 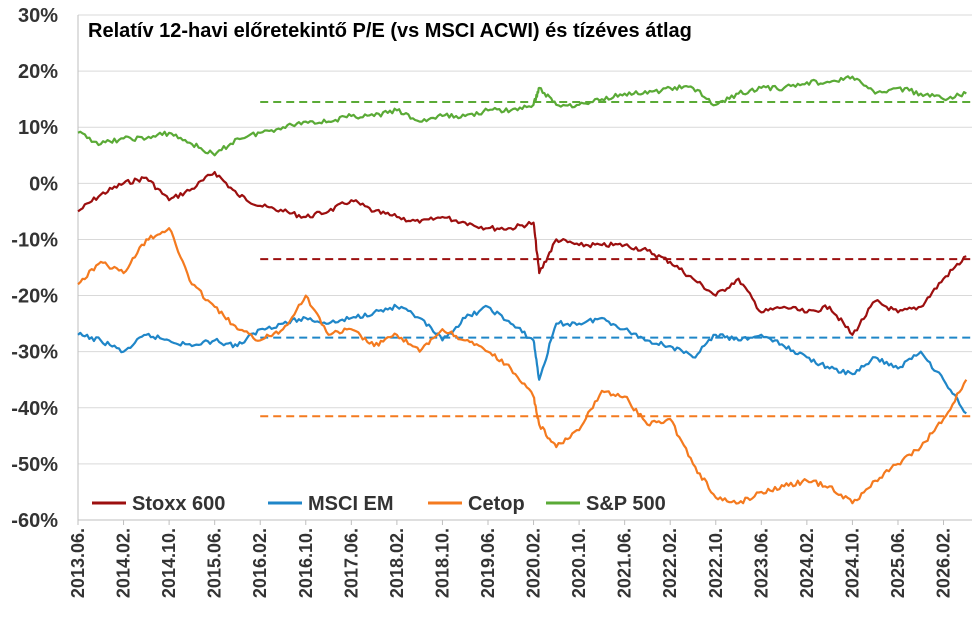 What do you see at coordinates (351, 563) in the screenshot?
I see `x-tick-label: 2017.06.` at bounding box center [351, 563].